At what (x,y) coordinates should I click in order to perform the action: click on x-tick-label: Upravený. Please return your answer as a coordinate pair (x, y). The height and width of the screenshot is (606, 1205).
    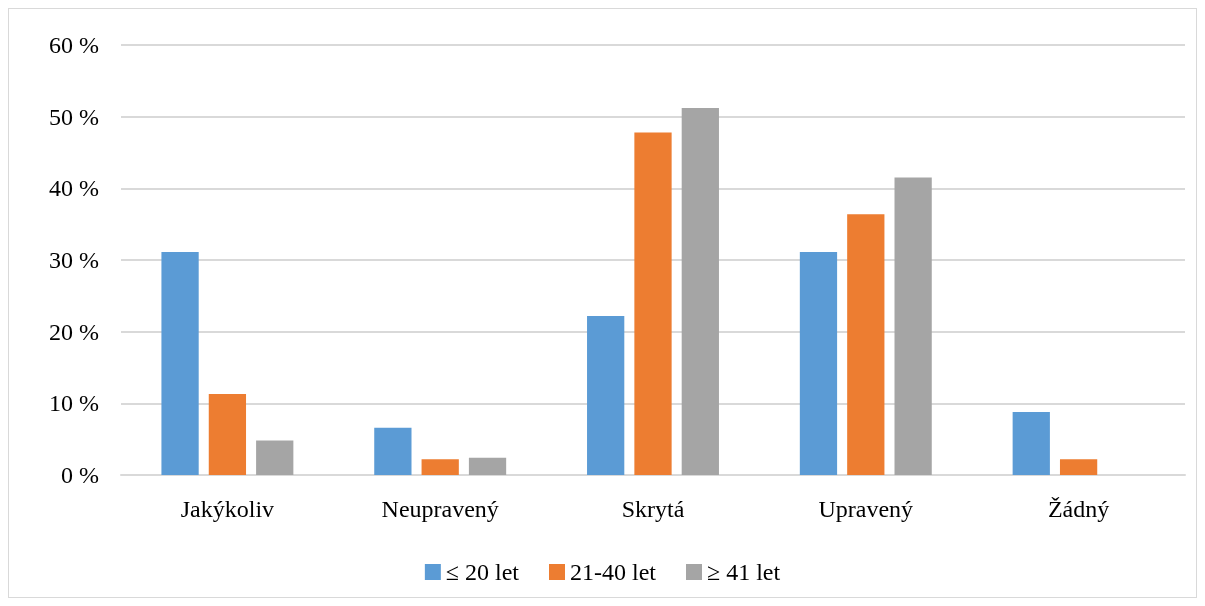
    Looking at the image, I should click on (866, 509).